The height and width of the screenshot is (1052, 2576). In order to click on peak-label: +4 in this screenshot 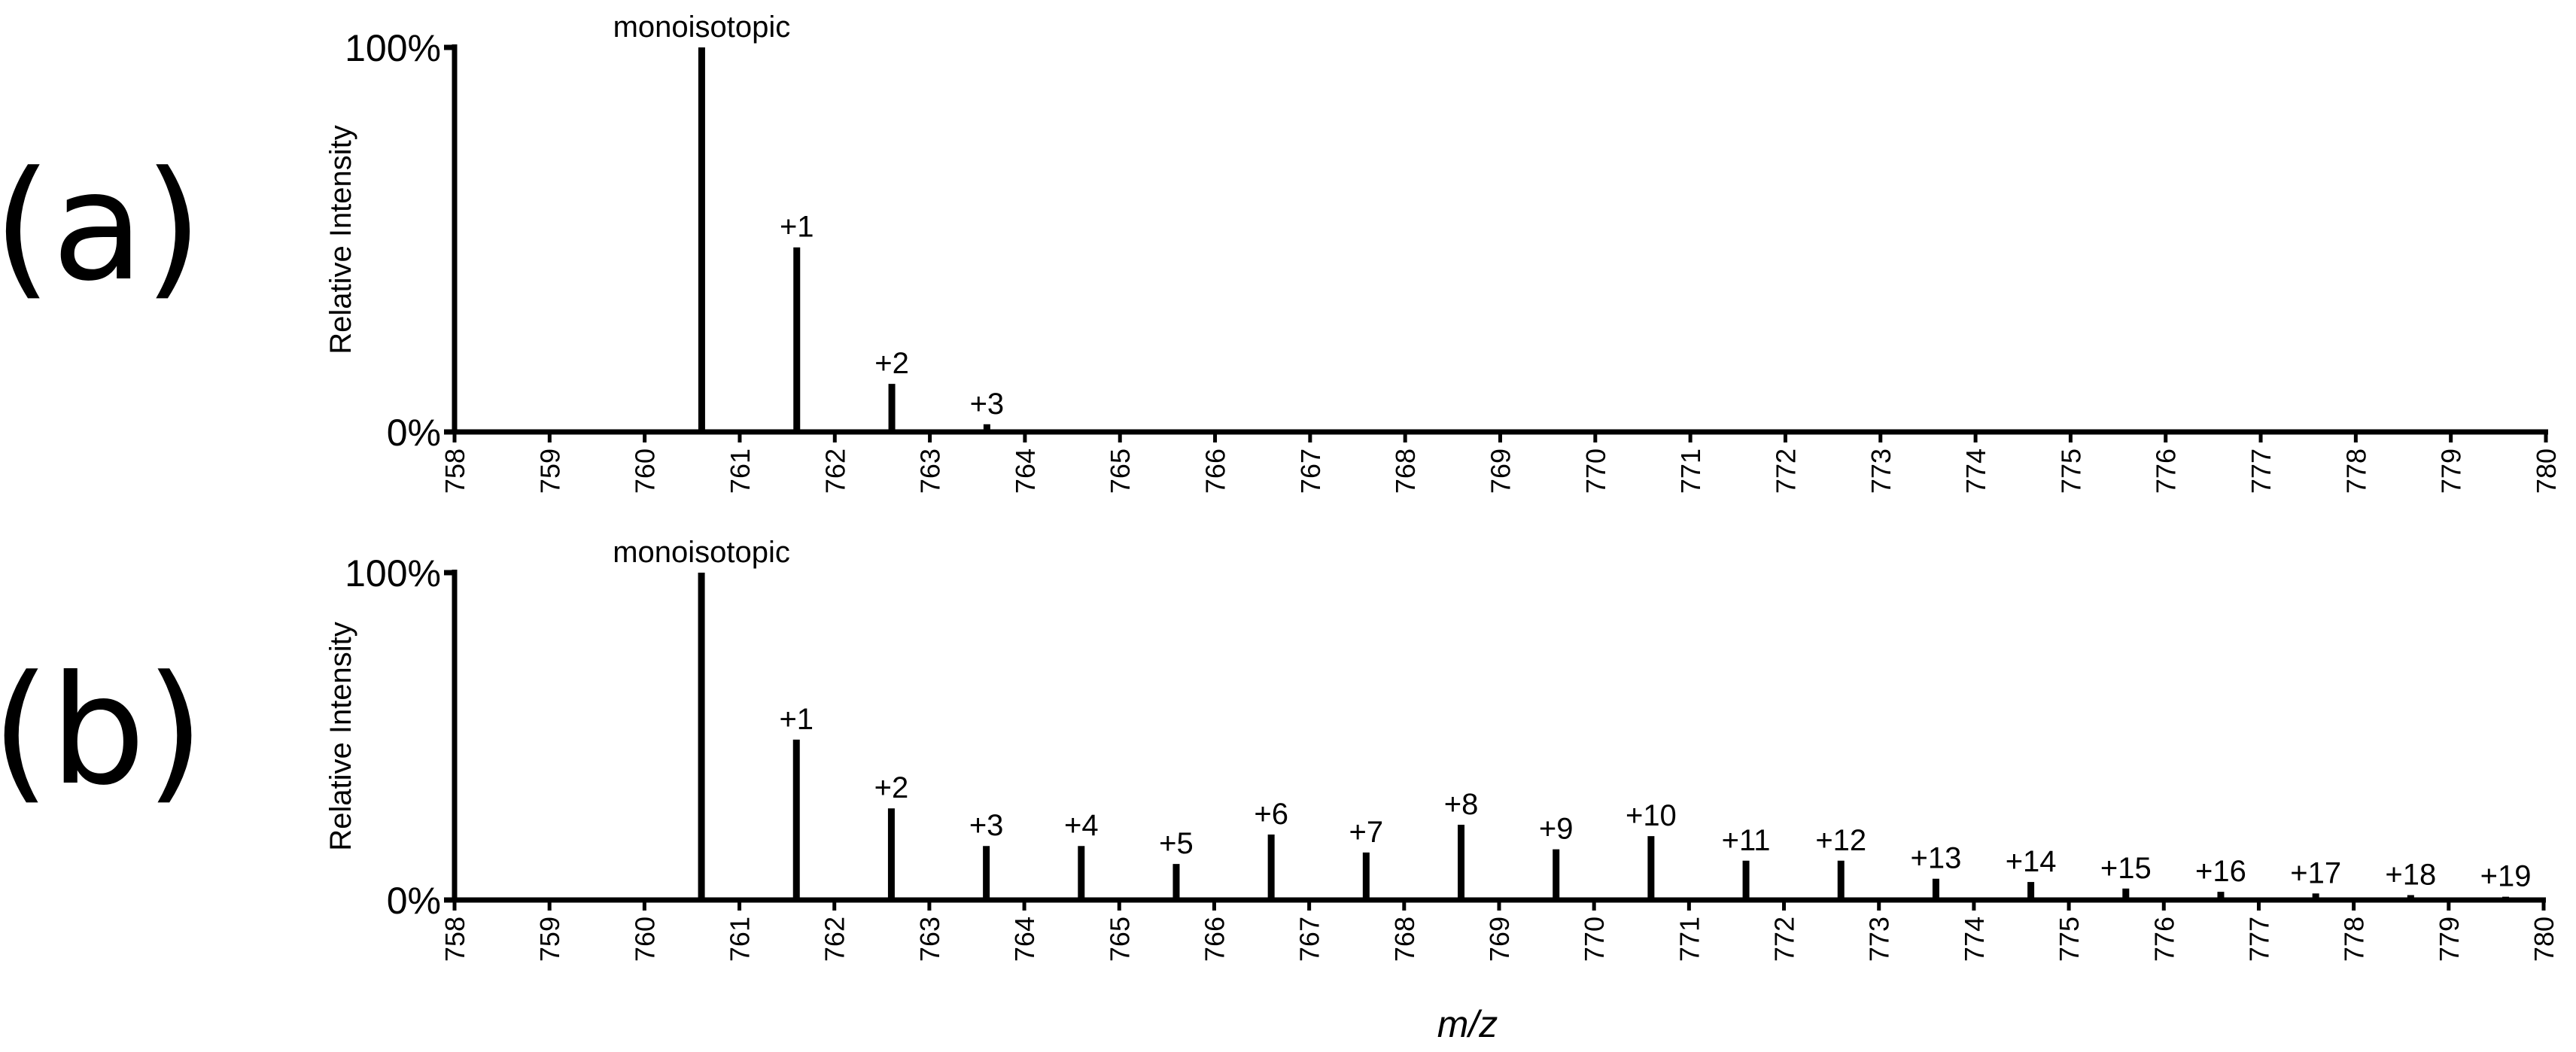, I will do `click(1081, 825)`.